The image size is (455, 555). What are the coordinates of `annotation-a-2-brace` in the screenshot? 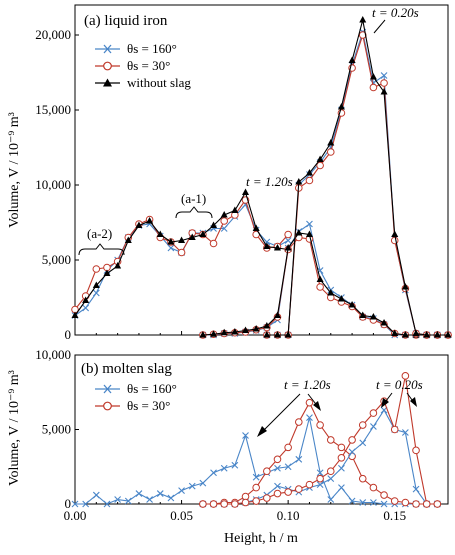 It's located at (101, 249).